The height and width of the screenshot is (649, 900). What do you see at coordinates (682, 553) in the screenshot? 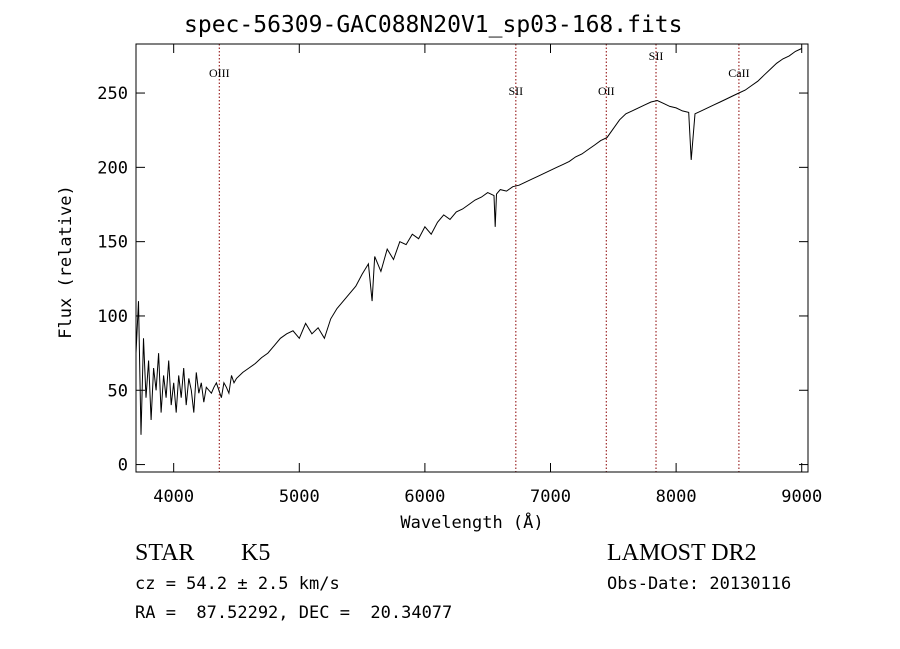
I see `survey-name: LAMOST DR2` at bounding box center [682, 553].